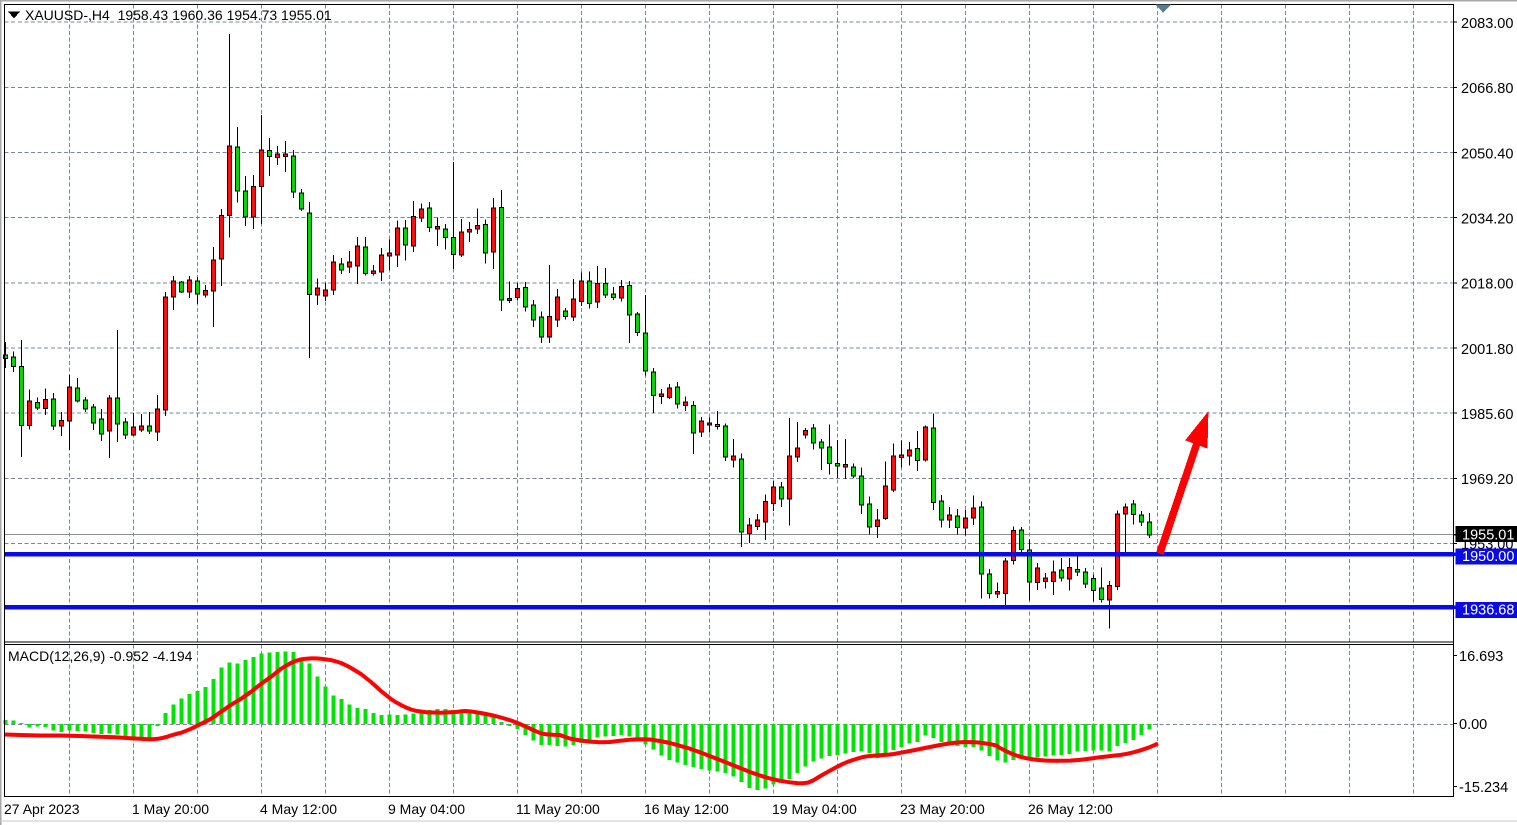 The height and width of the screenshot is (825, 1517). I want to click on svg-text: 1 May 20:00, so click(170, 809).